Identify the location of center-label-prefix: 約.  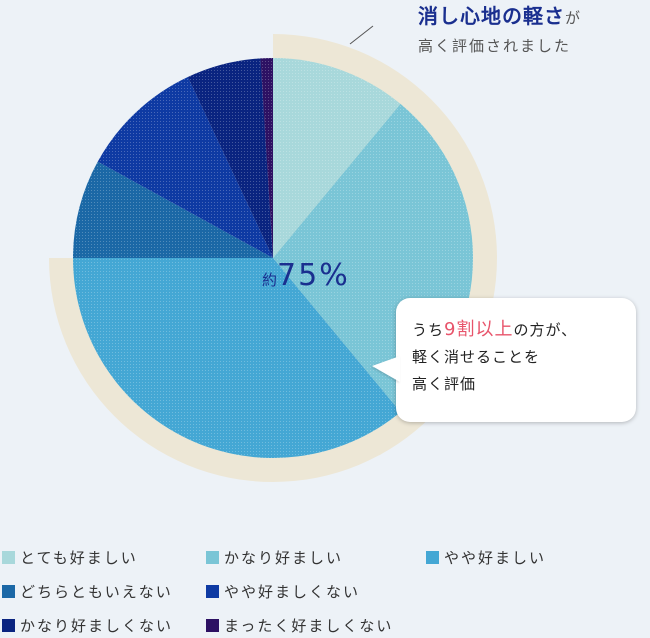
(270, 280).